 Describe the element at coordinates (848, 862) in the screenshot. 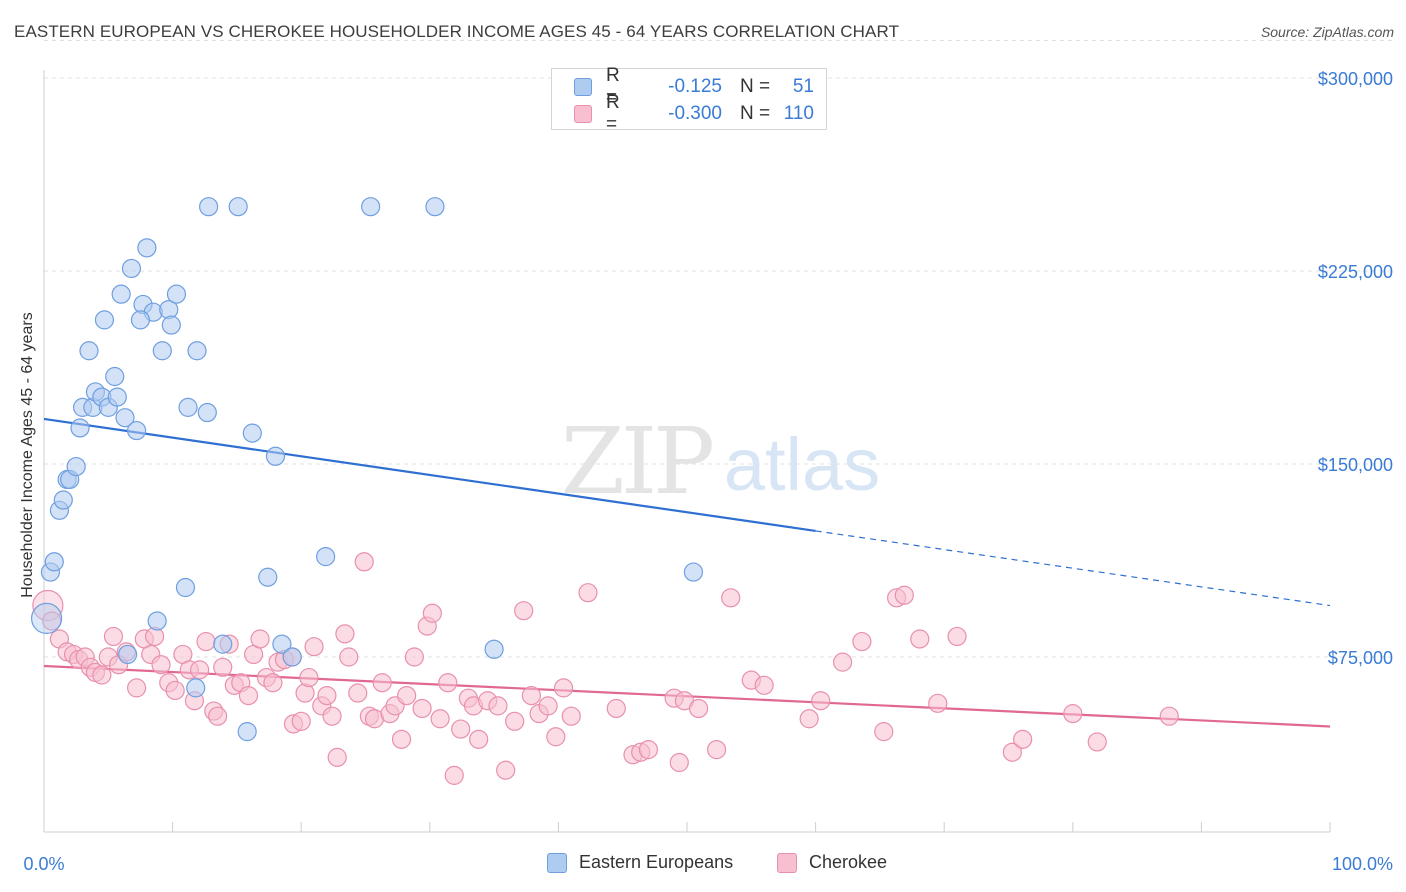

I see `series-name-cherokee: Cherokee` at that location.